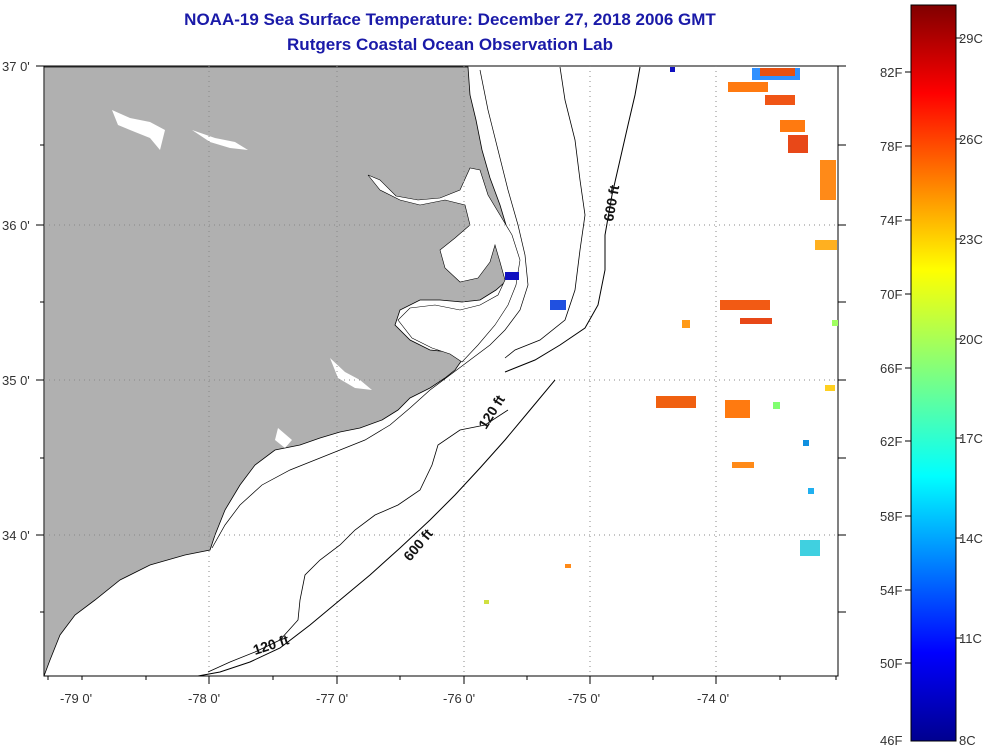 The image size is (984, 754). Describe the element at coordinates (16, 66) in the screenshot. I see `lat-label-37: 37 0'` at that location.